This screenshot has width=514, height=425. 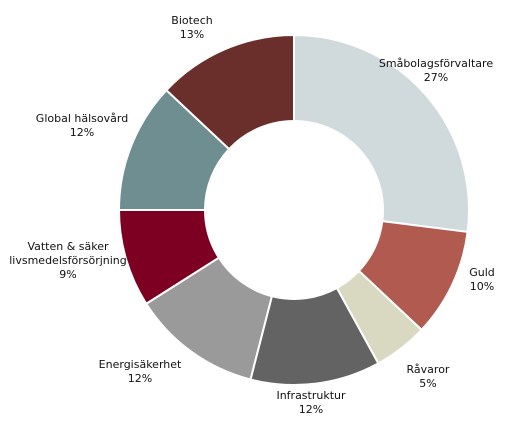 I want to click on slice-label: Energisäkerhet 12%, so click(x=140, y=372).